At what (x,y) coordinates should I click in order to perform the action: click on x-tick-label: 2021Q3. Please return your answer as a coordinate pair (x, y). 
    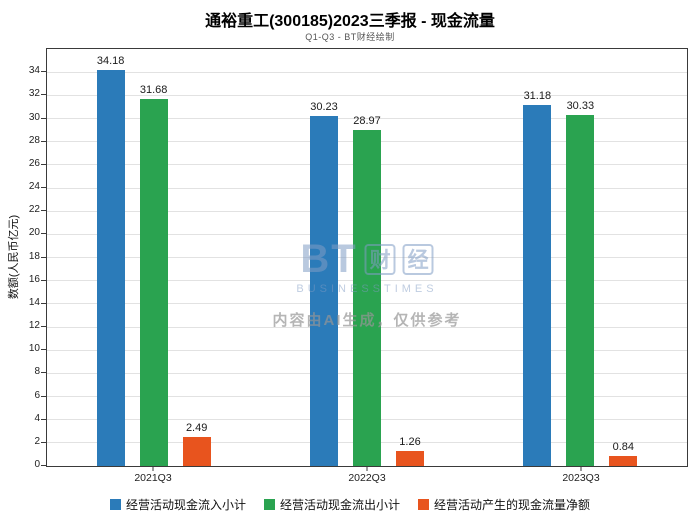
    Looking at the image, I should click on (153, 478).